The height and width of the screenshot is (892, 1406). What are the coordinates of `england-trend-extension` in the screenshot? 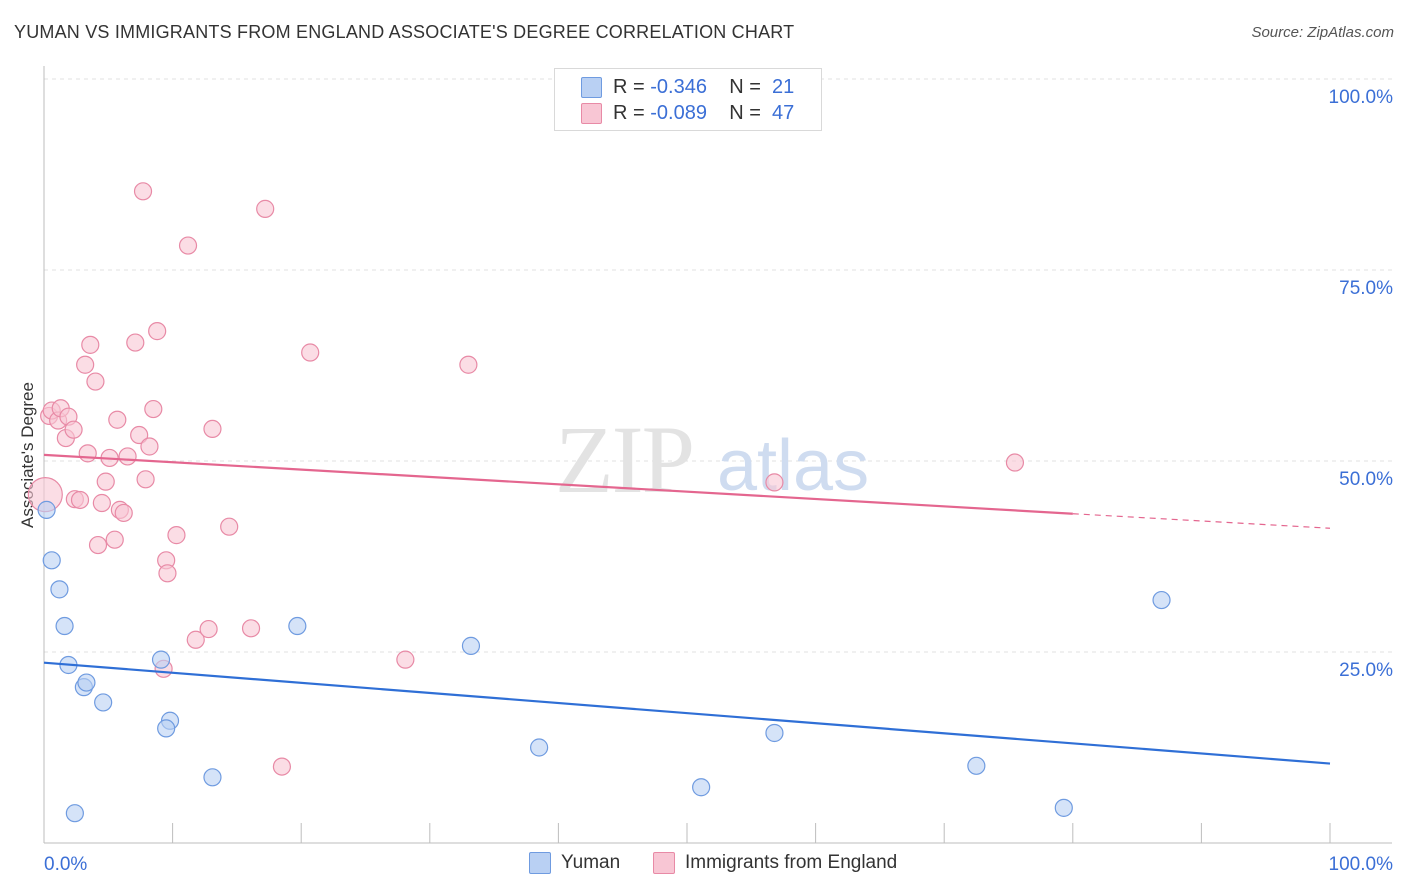 It's located at (1201, 521).